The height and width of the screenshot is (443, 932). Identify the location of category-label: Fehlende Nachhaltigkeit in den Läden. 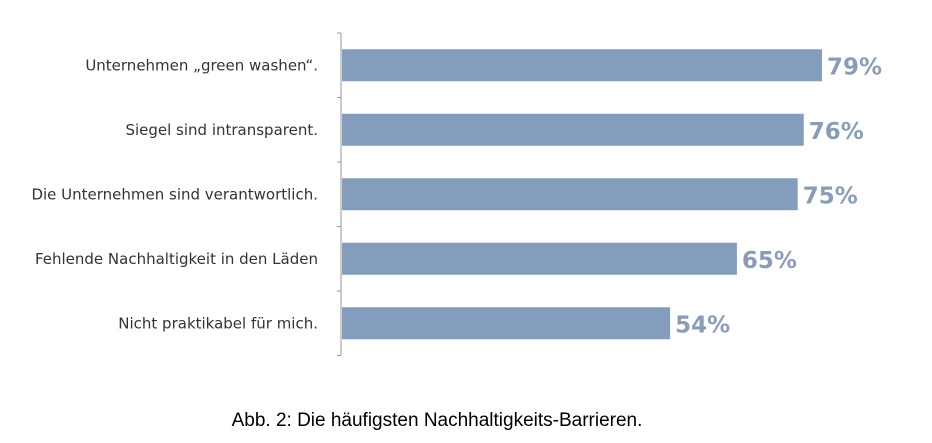
(176, 259).